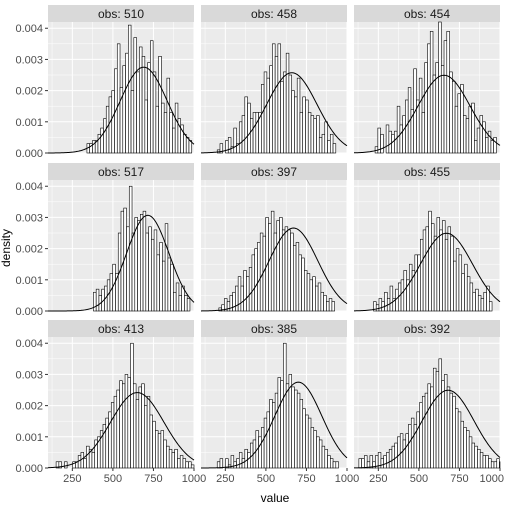 This screenshot has height=515, width=506. What do you see at coordinates (29, 92) in the screenshot?
I see `y-tick-label: 0.002` at bounding box center [29, 92].